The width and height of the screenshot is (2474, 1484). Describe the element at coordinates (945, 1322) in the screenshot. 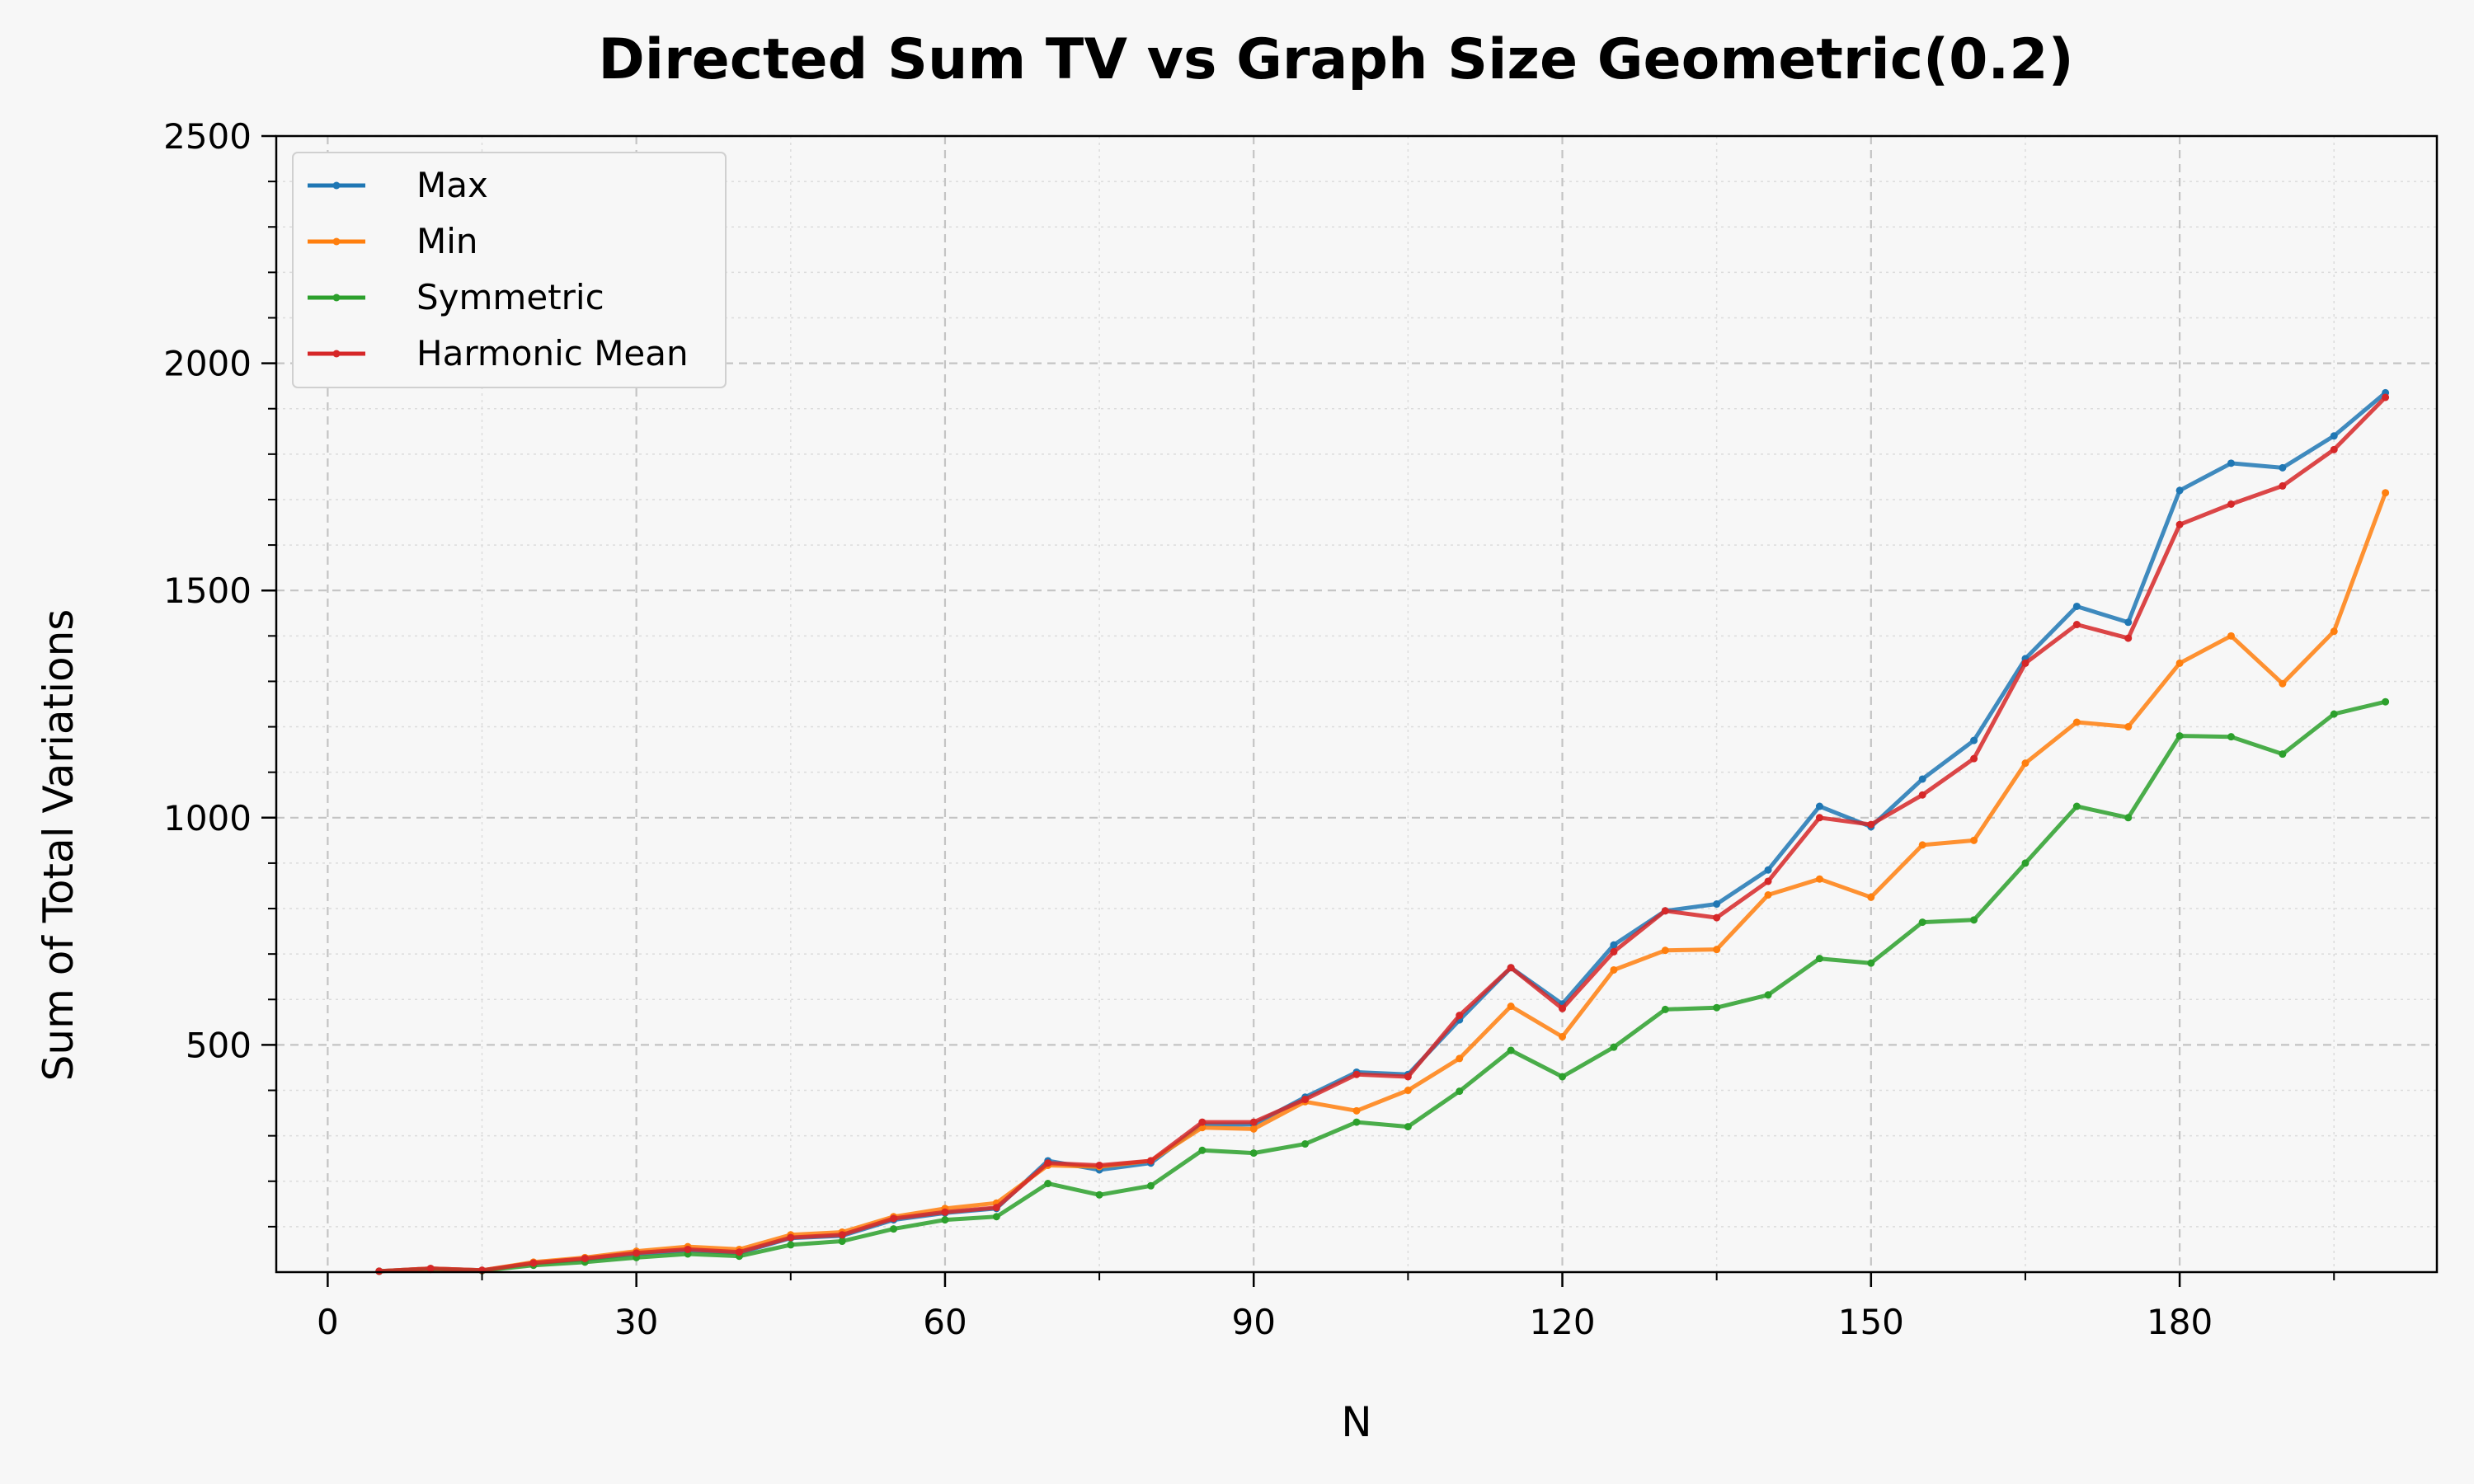

I see `x-tick-label: 60` at that location.